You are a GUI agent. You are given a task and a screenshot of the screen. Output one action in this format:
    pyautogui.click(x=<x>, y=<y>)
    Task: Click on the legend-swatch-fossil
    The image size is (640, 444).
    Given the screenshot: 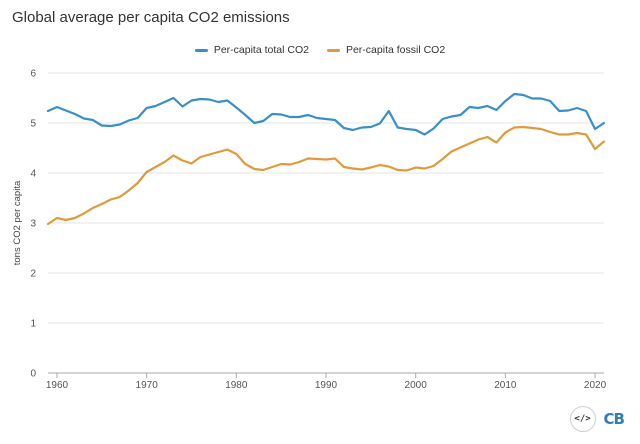 What is the action you would take?
    pyautogui.click(x=333, y=50)
    